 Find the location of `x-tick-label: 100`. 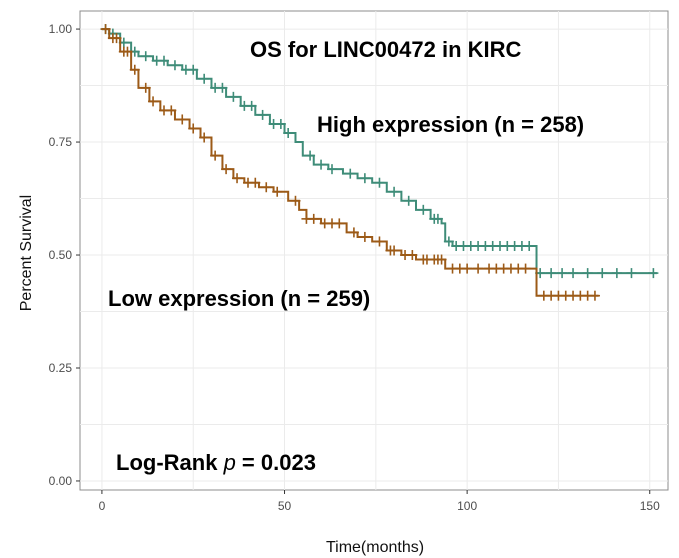

x-tick-label: 100 is located at coordinates (467, 506).